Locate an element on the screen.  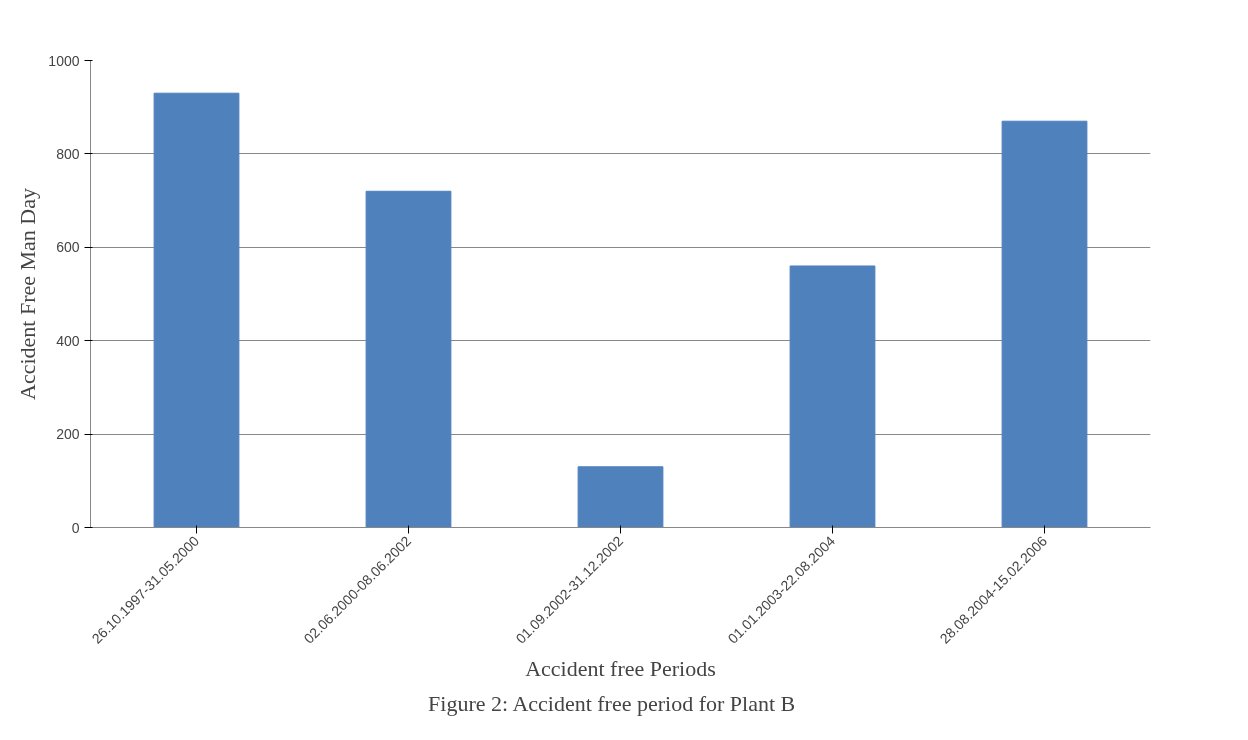
y-tick-label: 1000 is located at coordinates (64, 60).